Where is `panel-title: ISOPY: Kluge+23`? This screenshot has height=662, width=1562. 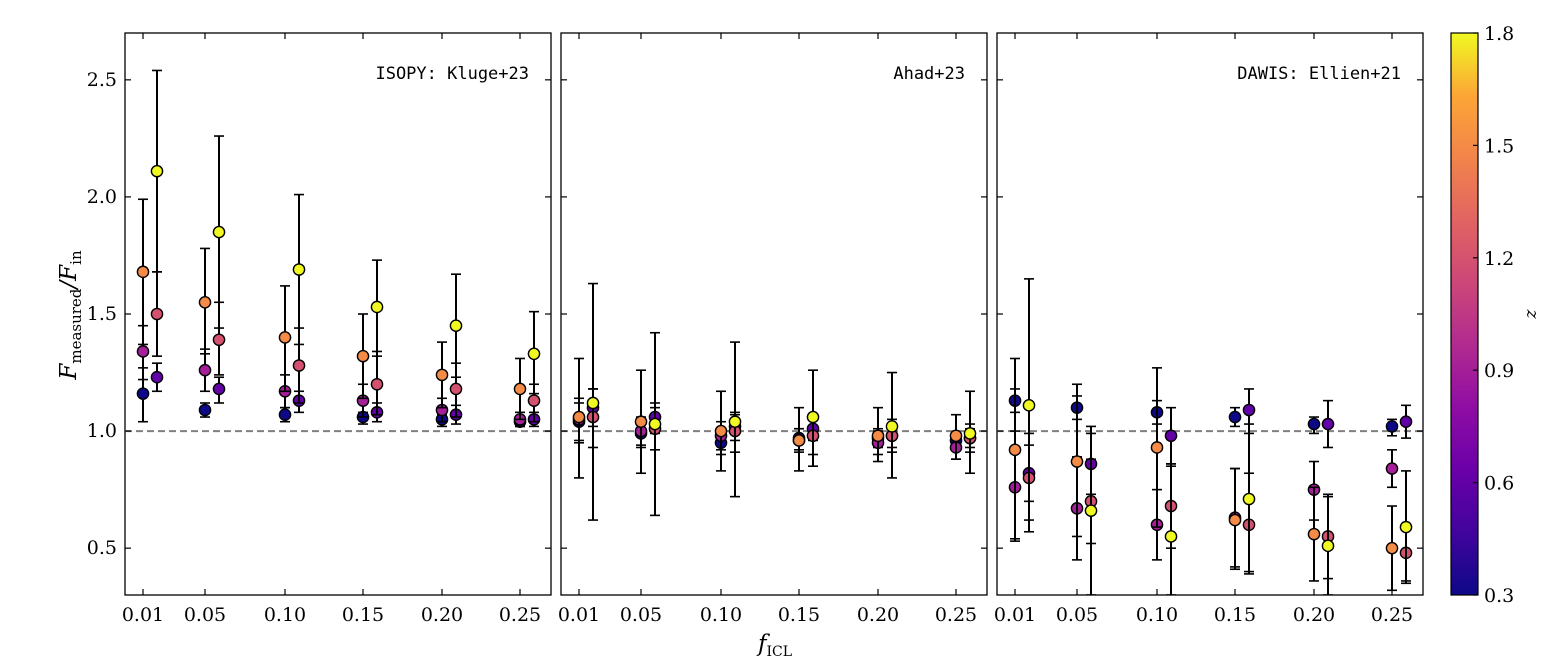
panel-title: ISOPY: Kluge+23 is located at coordinates (452, 74).